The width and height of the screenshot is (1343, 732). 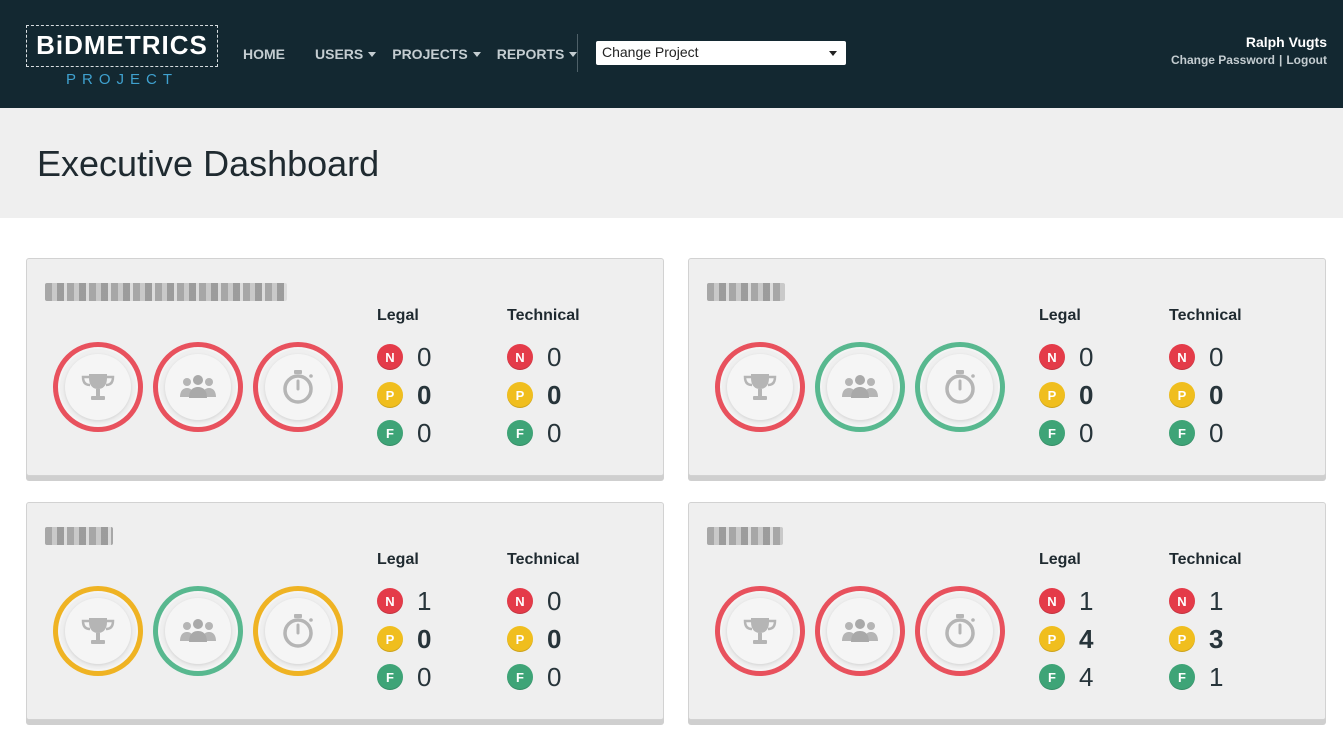 What do you see at coordinates (1216, 677) in the screenshot?
I see `technical-f-count: 1` at bounding box center [1216, 677].